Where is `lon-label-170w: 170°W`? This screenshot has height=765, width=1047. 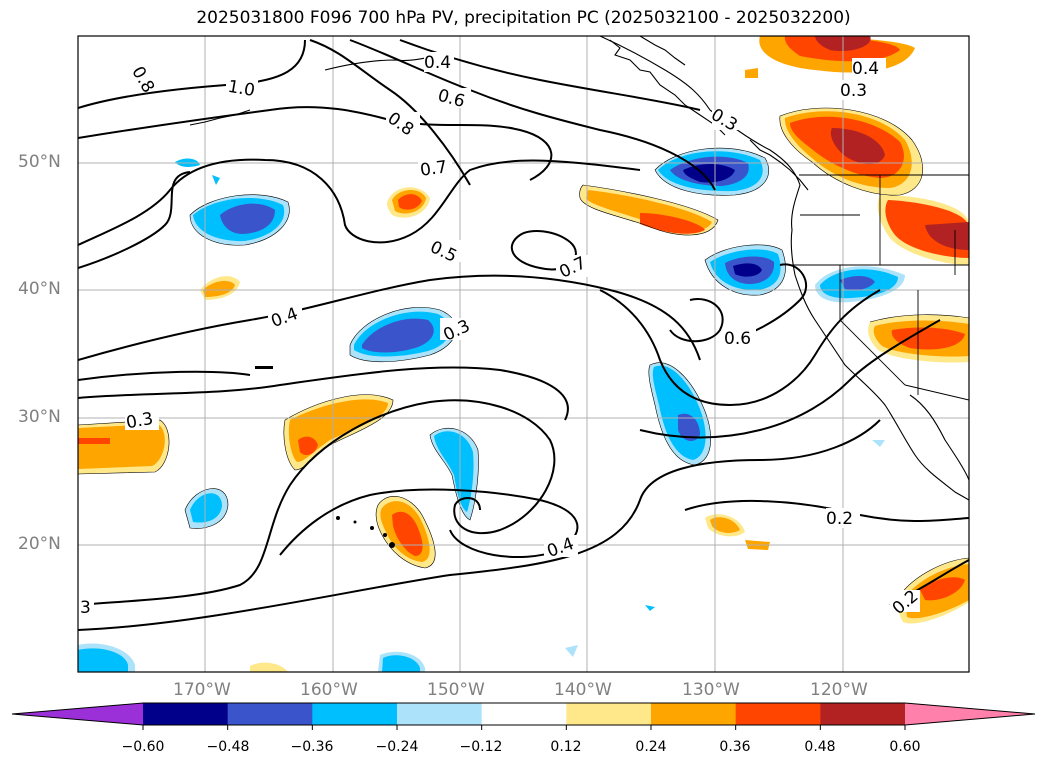
lon-label-170w: 170°W is located at coordinates (202, 690).